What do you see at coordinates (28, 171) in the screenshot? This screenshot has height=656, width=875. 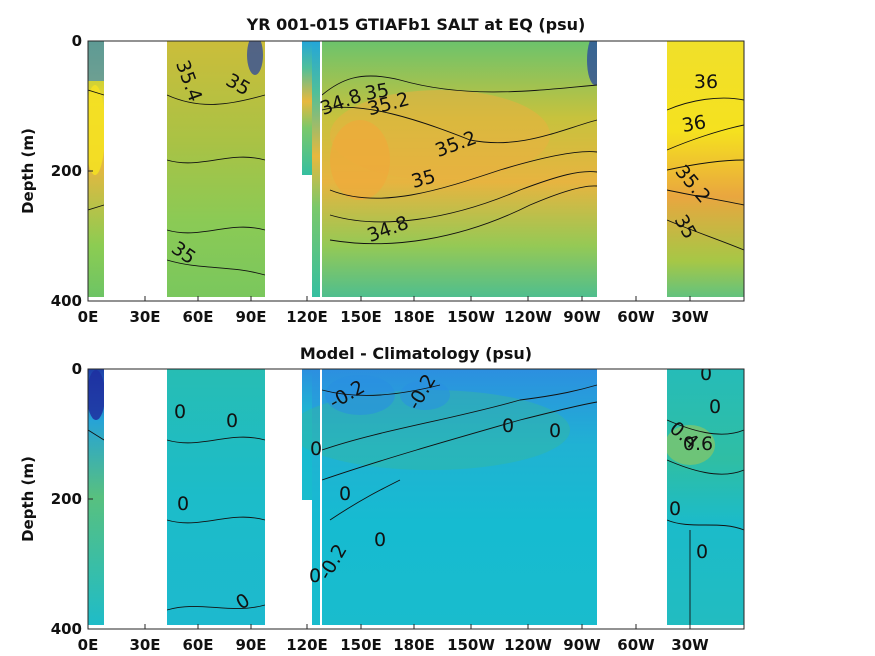 I see `y-axis-label: Depth (m)` at bounding box center [28, 171].